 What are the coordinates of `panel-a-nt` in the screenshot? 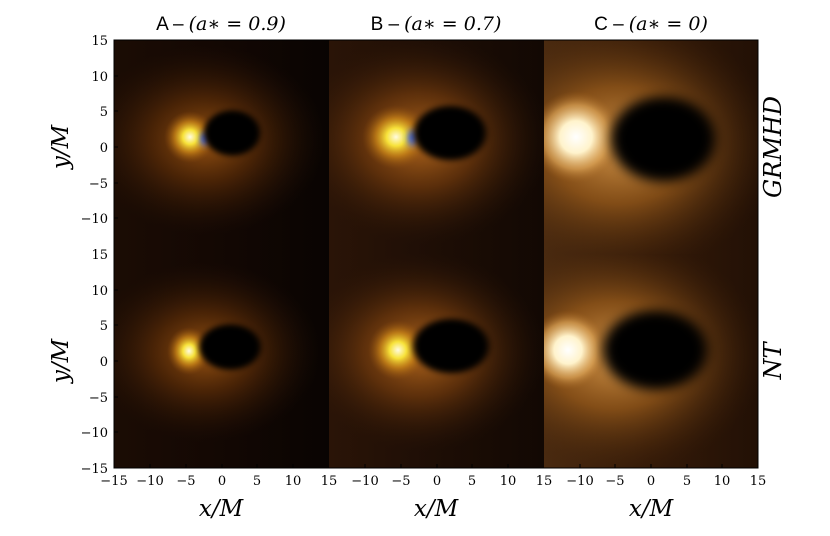 It's located at (221, 361).